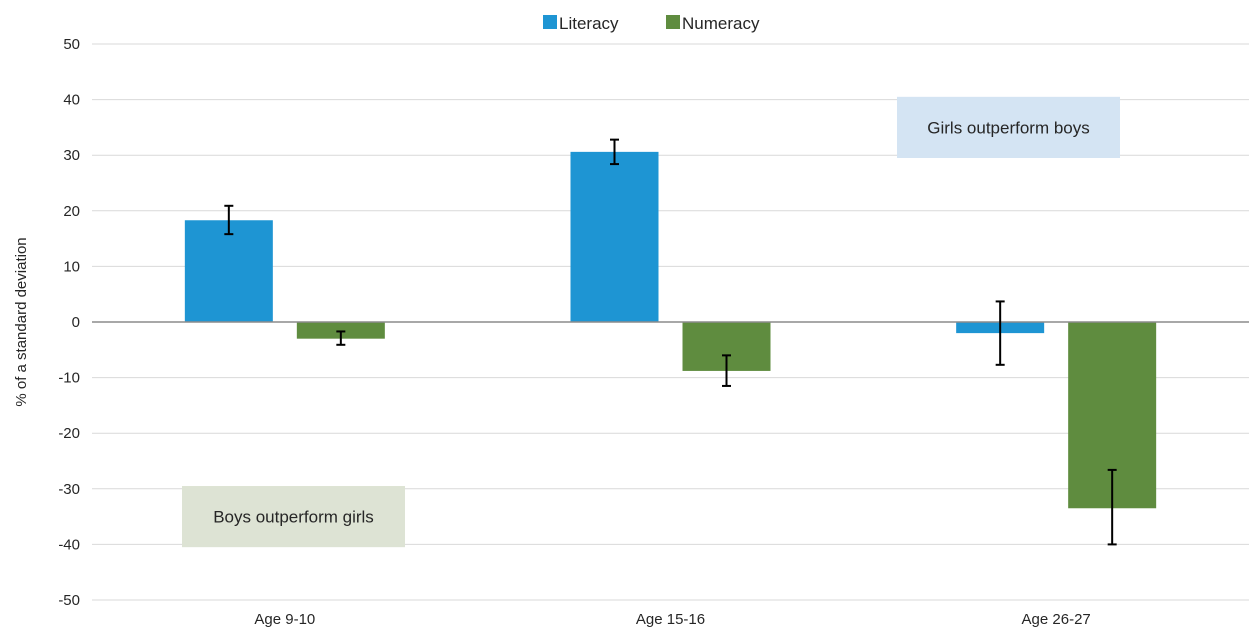 The image size is (1249, 630). I want to click on y-tick-label: 20, so click(71, 211).